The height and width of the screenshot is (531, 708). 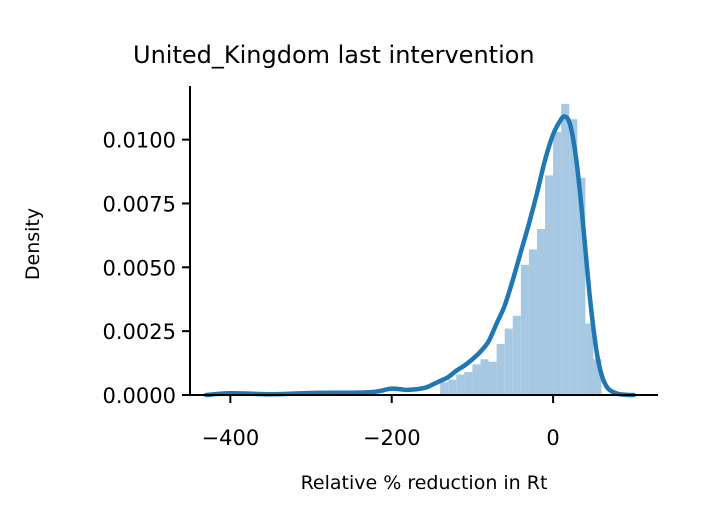 What do you see at coordinates (392, 438) in the screenshot?
I see `x-tick-label: −200` at bounding box center [392, 438].